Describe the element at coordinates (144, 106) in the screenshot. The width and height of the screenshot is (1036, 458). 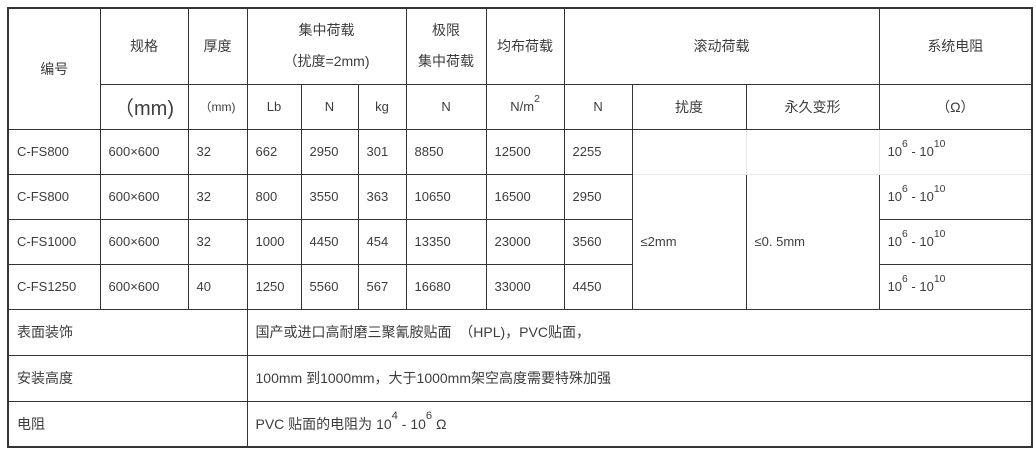
I see `header-spec-unit: （mm)` at that location.